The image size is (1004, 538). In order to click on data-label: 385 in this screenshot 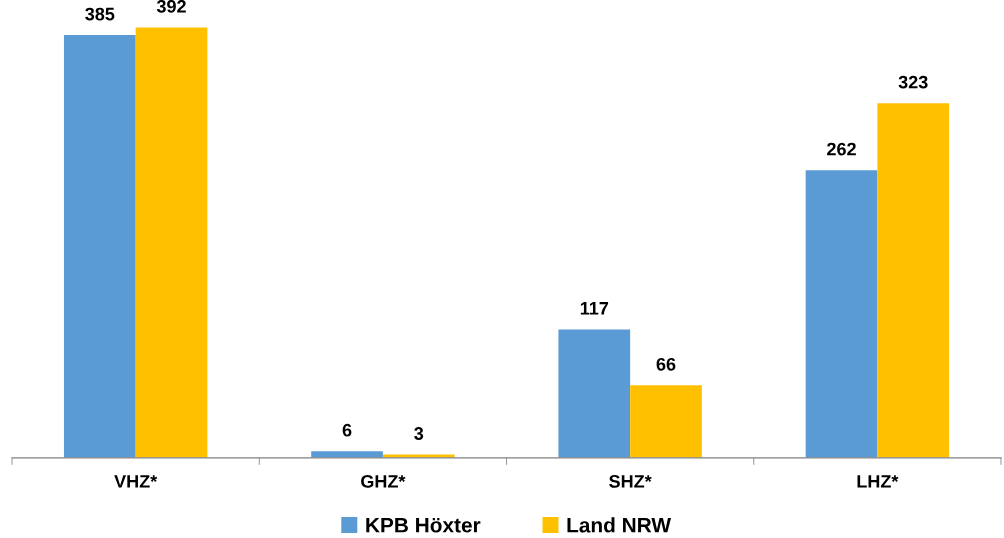, I will do `click(100, 14)`.